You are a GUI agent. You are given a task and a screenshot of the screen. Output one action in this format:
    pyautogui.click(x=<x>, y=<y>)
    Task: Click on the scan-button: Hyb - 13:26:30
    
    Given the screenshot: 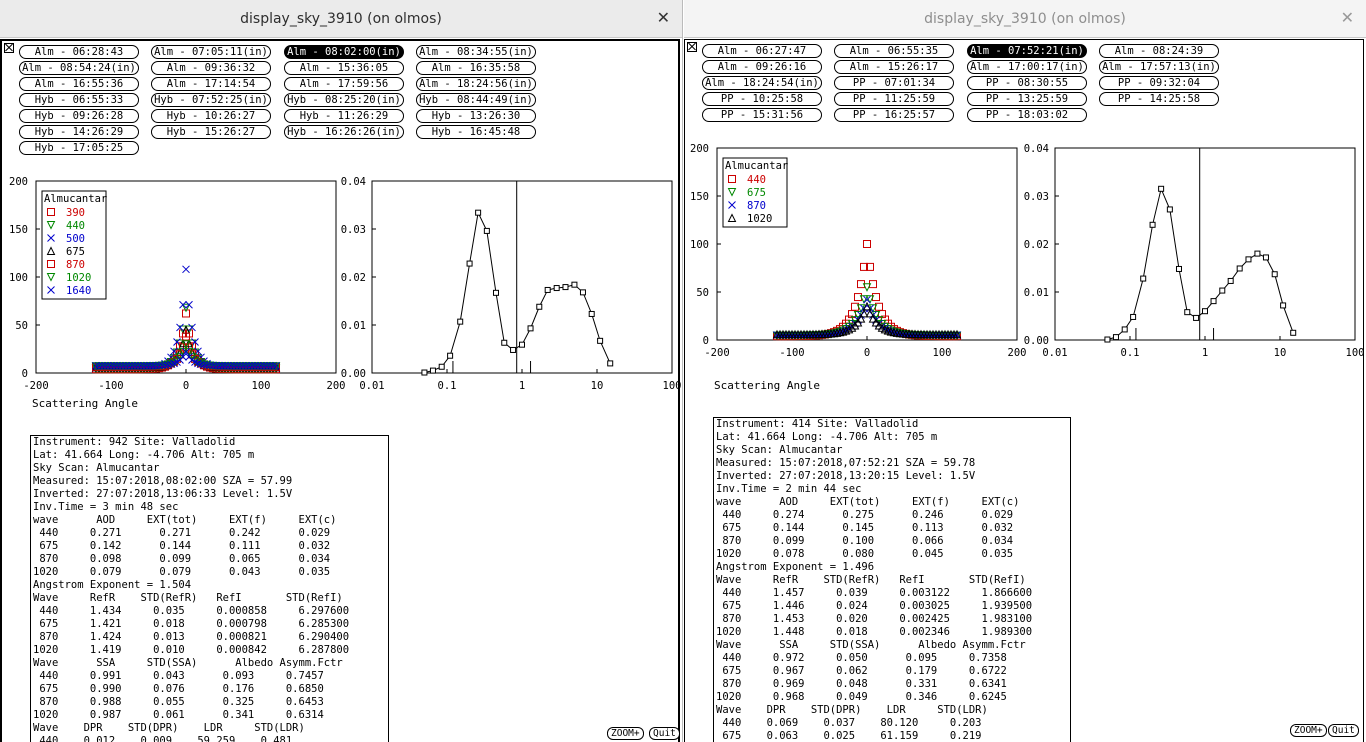 What is the action you would take?
    pyautogui.click(x=476, y=116)
    